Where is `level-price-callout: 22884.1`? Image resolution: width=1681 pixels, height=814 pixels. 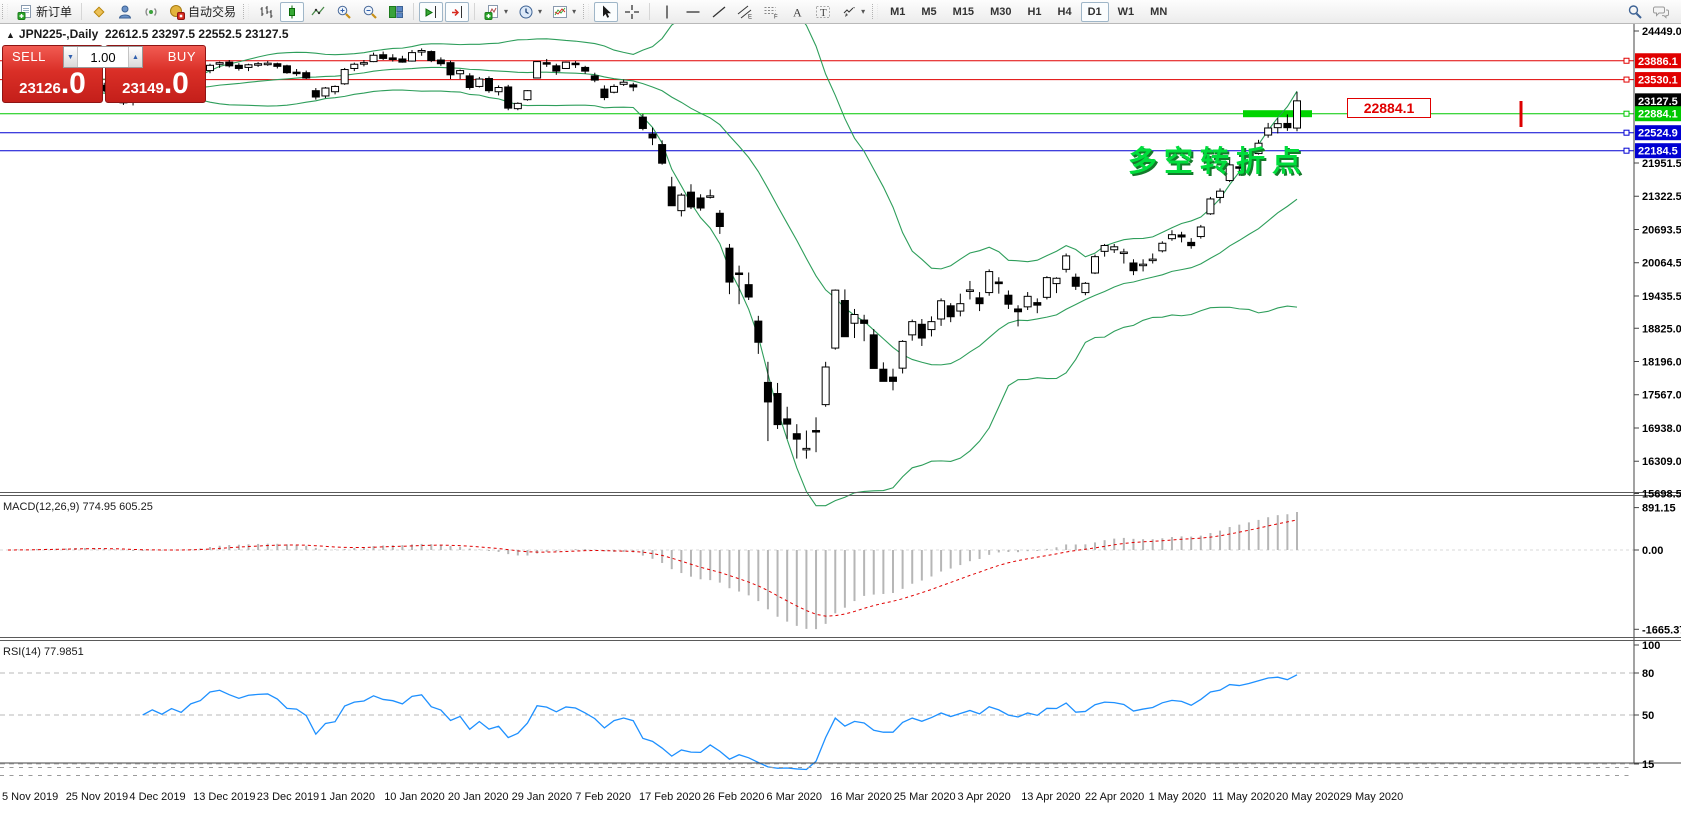
level-price-callout: 22884.1 is located at coordinates (1389, 108).